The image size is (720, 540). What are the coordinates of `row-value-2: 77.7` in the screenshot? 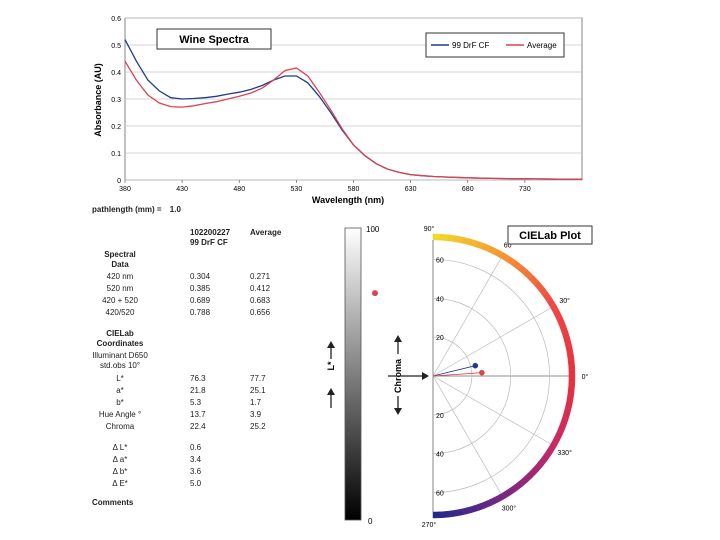 It's located at (258, 378).